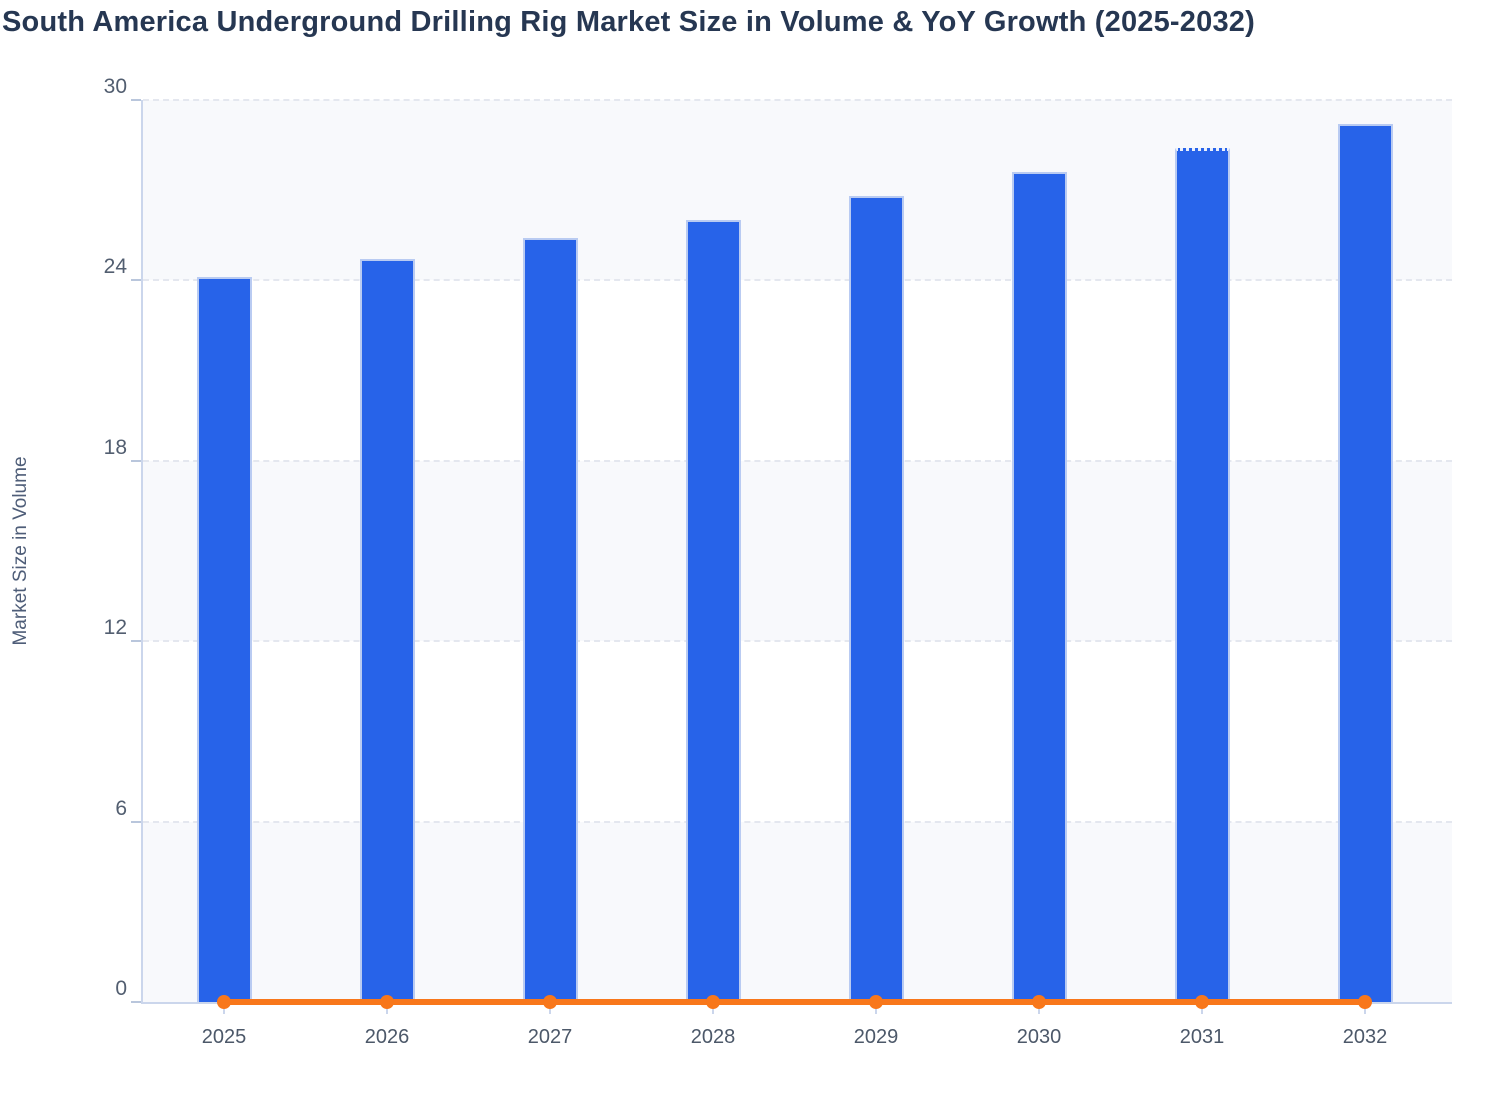  I want to click on yoy-marker-2029, so click(876, 1002).